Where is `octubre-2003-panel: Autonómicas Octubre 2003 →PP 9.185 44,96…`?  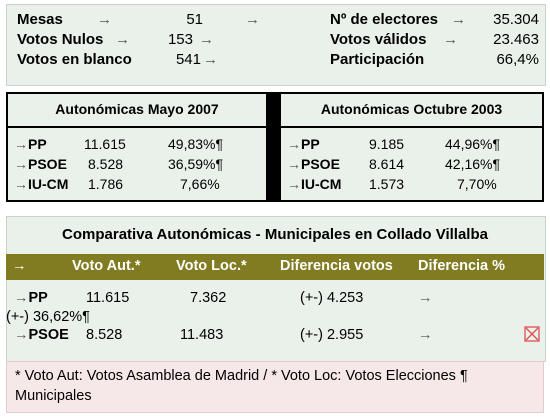 octubre-2003-panel: Autonómicas Octubre 2003 →PP 9.185 44,96… is located at coordinates (411, 147).